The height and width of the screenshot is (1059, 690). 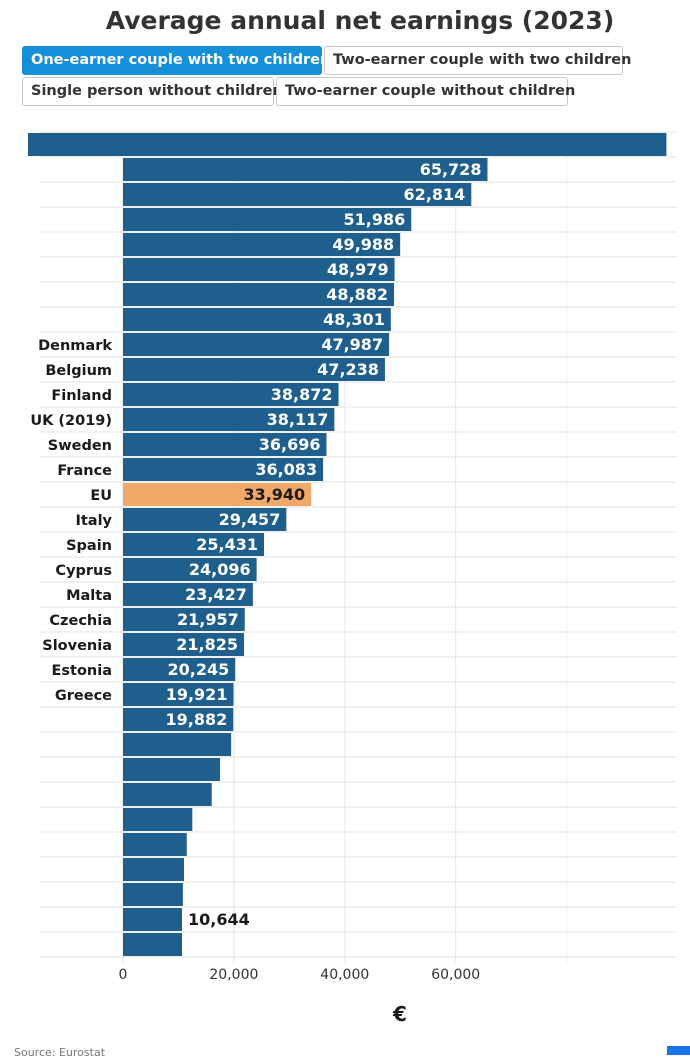 What do you see at coordinates (123, 975) in the screenshot?
I see `x-tick-label-0: 0` at bounding box center [123, 975].